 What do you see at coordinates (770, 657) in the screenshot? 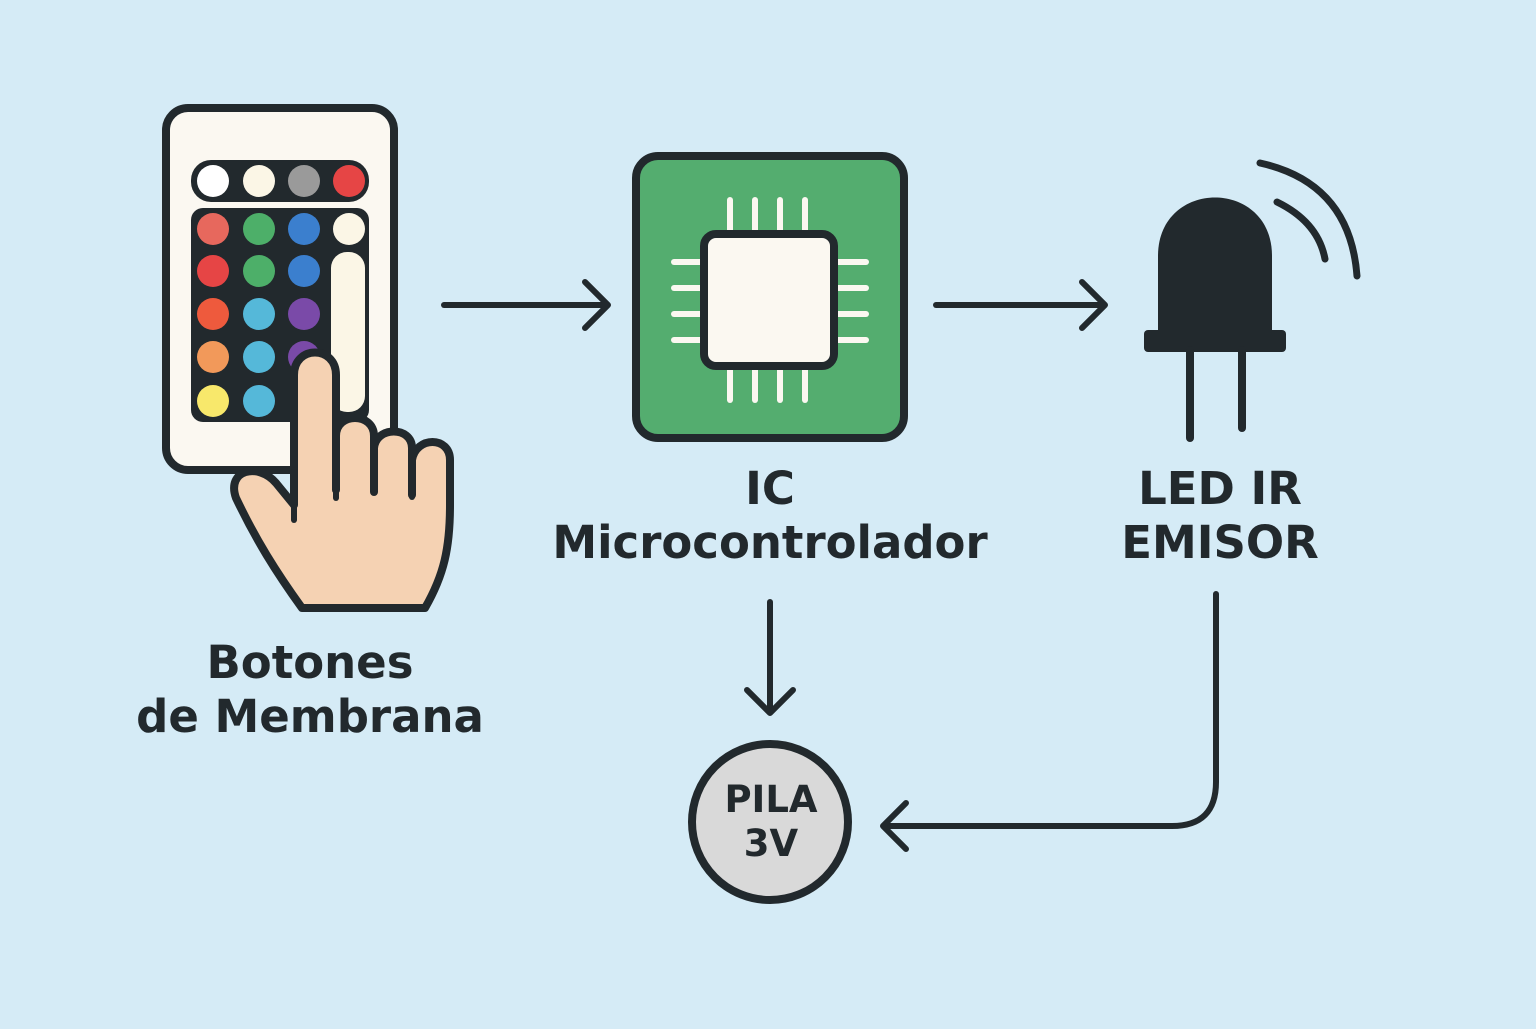
I see `arrow-ic-to-pila` at bounding box center [770, 657].